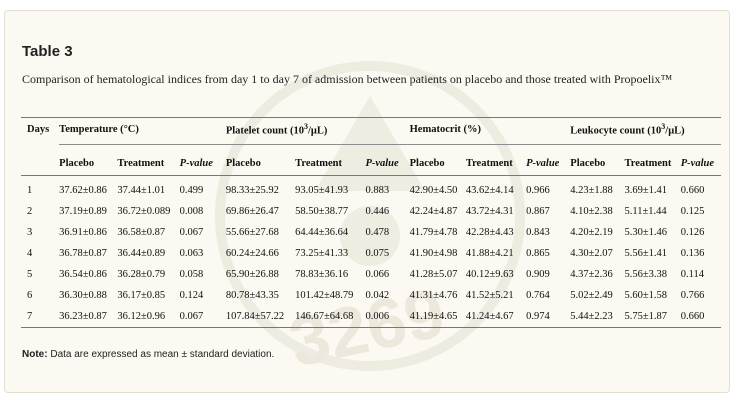 This screenshot has height=404, width=733. What do you see at coordinates (597, 160) in the screenshot?
I see `wbc-placebo-header: Placebo` at bounding box center [597, 160].